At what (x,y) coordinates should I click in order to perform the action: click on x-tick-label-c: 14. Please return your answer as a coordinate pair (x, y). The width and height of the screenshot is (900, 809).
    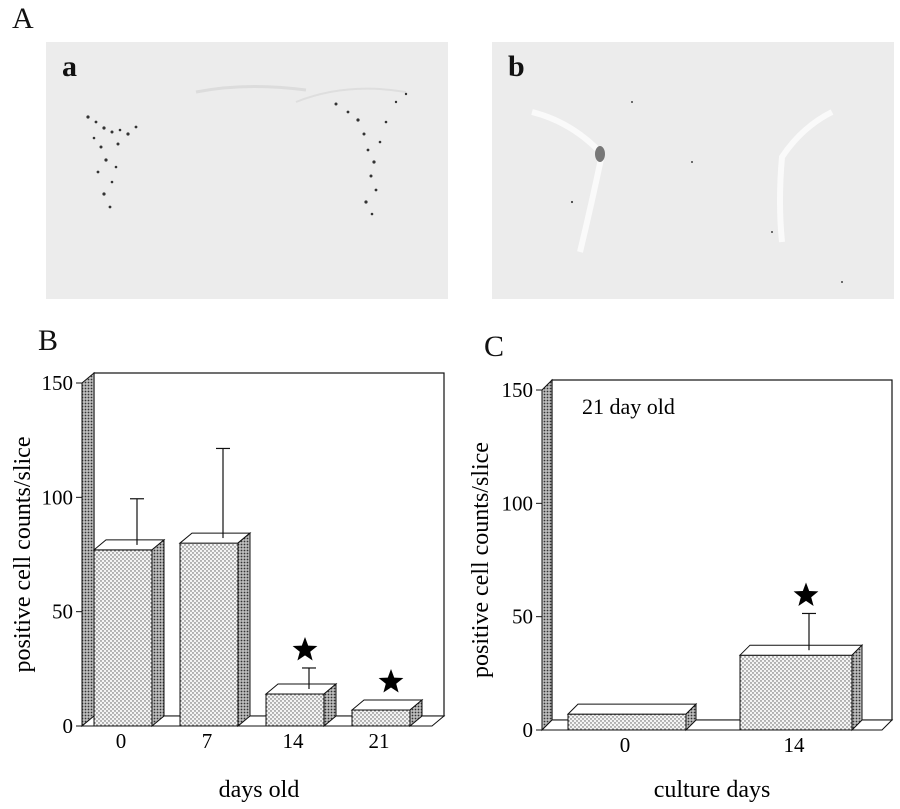
    Looking at the image, I should click on (795, 745).